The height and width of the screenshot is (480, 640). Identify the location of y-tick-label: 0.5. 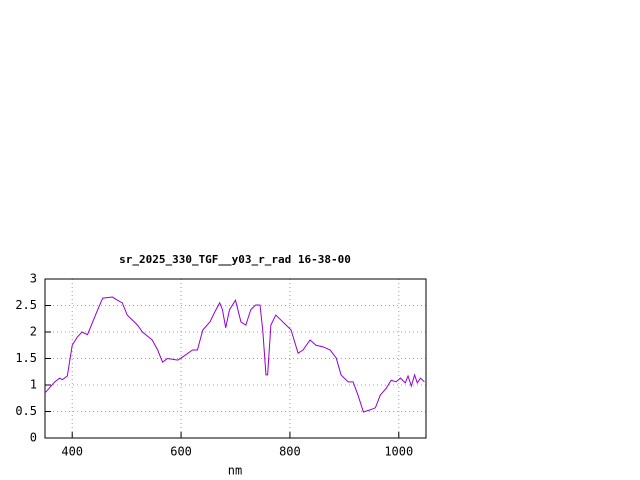
(26, 411).